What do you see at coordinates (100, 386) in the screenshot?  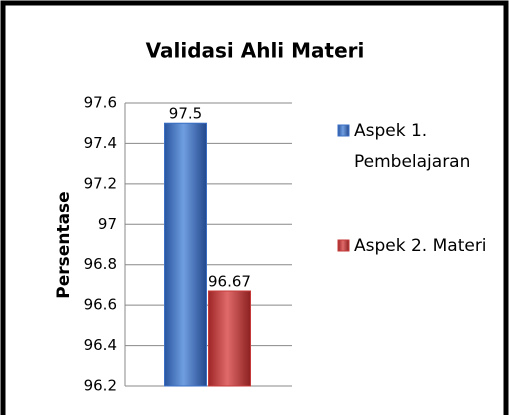 I see `y-tick-label: 96.2` at bounding box center [100, 386].